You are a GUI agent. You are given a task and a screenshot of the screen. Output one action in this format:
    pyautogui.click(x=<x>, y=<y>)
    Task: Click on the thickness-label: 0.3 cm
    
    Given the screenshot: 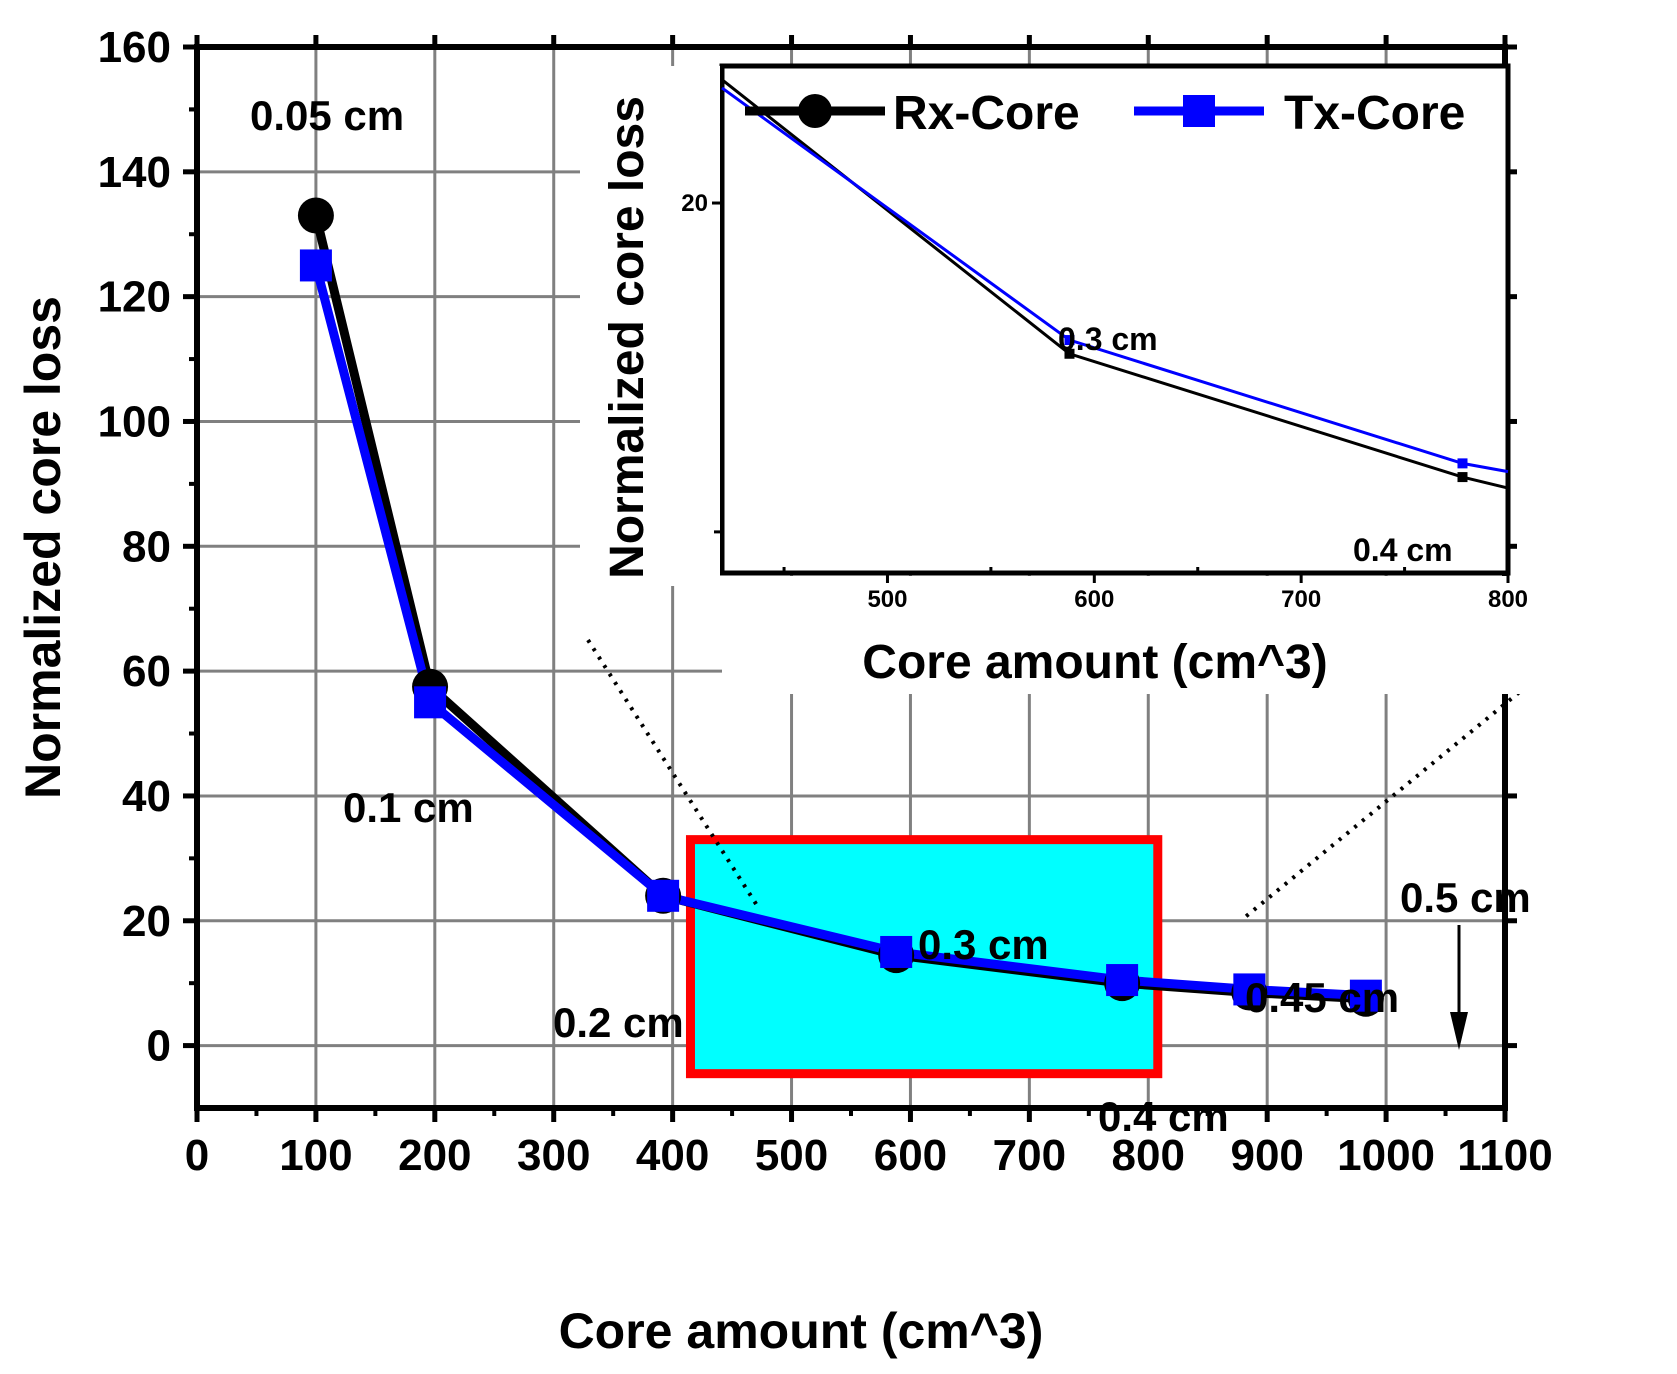 What is the action you would take?
    pyautogui.click(x=983, y=944)
    